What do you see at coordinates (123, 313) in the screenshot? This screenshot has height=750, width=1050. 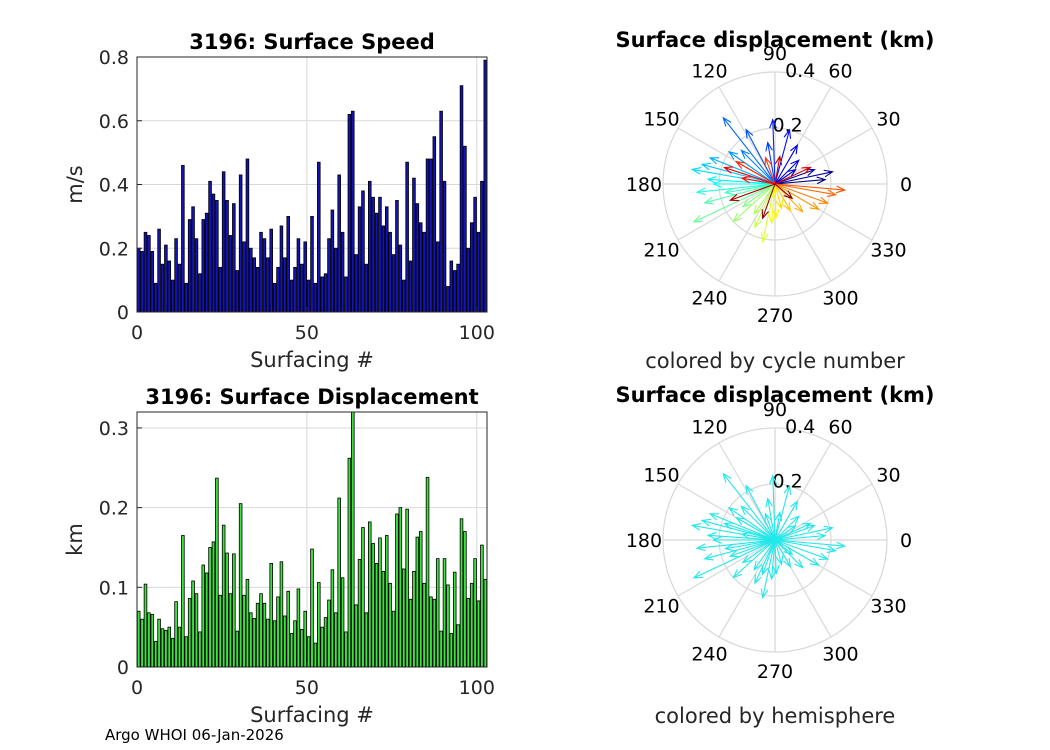 I see `y-tick-label: 0` at bounding box center [123, 313].